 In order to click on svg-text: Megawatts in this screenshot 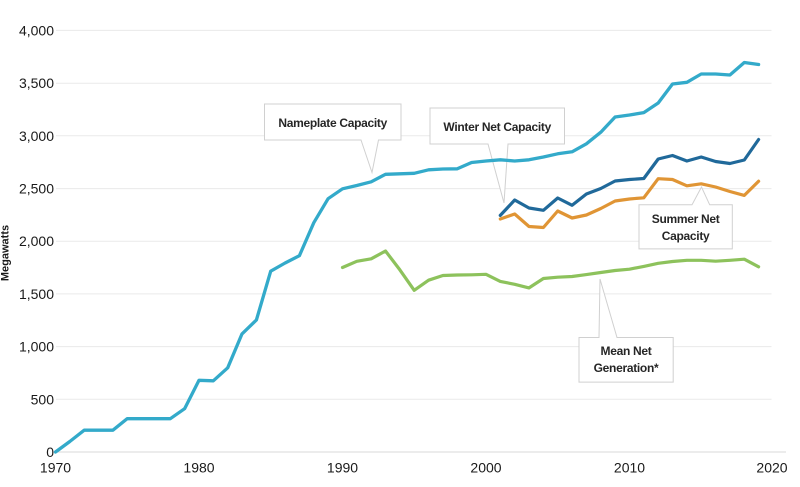, I will do `click(6, 253)`.